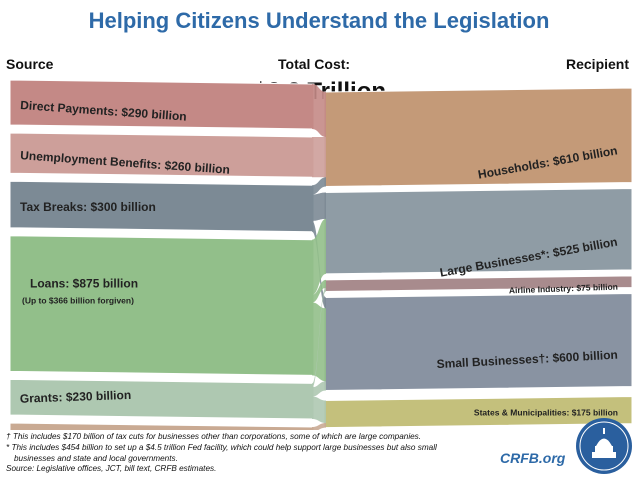 This screenshot has width=638, height=479. I want to click on flow-tax-to-large, so click(319, 206).